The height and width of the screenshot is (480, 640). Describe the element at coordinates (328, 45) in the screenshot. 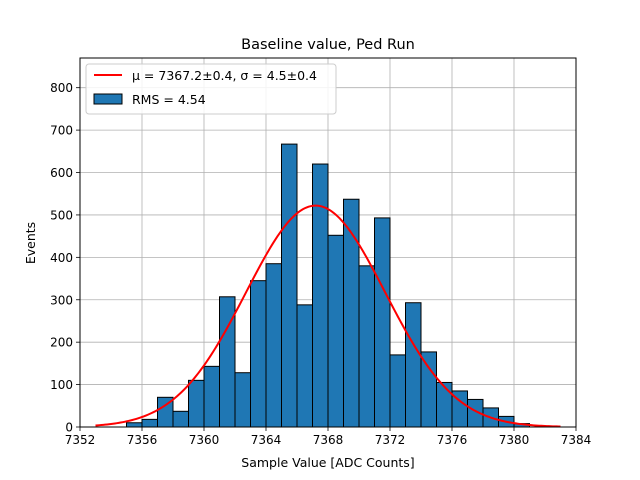

I see `chart-title: Baseline value, Ped Run` at that location.